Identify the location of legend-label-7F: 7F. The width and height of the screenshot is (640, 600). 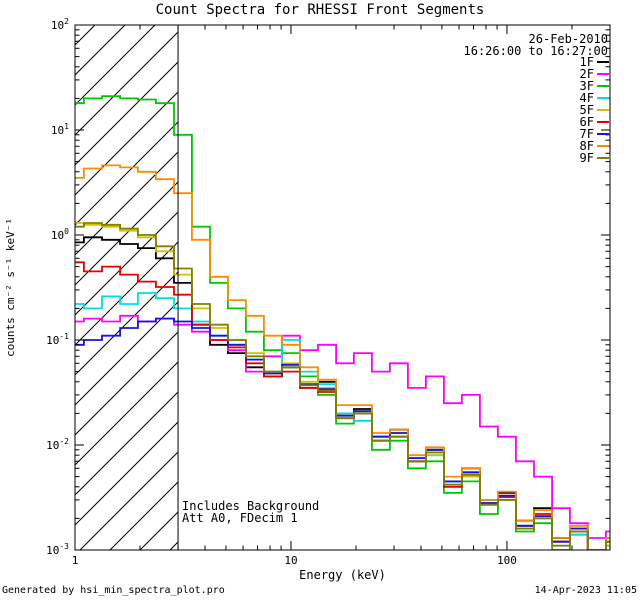
(587, 134).